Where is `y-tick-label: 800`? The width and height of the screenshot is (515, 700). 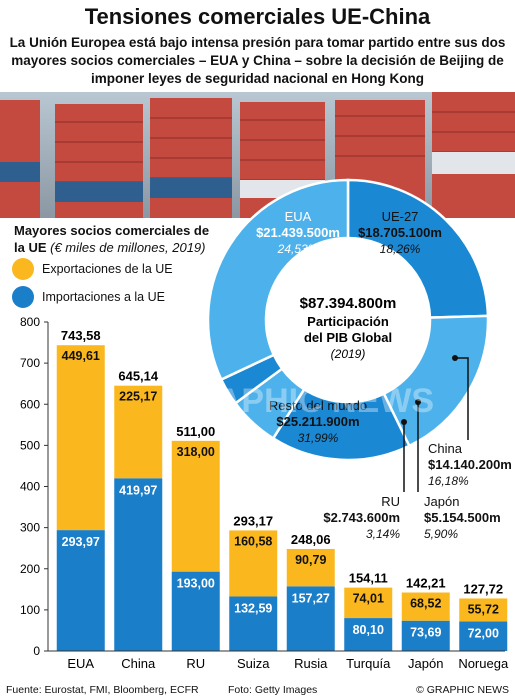 y-tick-label: 800 is located at coordinates (30, 322).